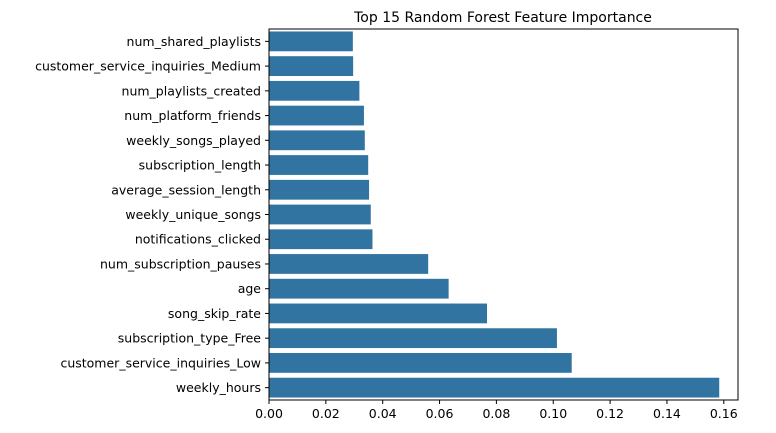 This screenshot has width=776, height=433. What do you see at coordinates (191, 90) in the screenshot?
I see `y-tick-label: num_playlists_created` at bounding box center [191, 90].